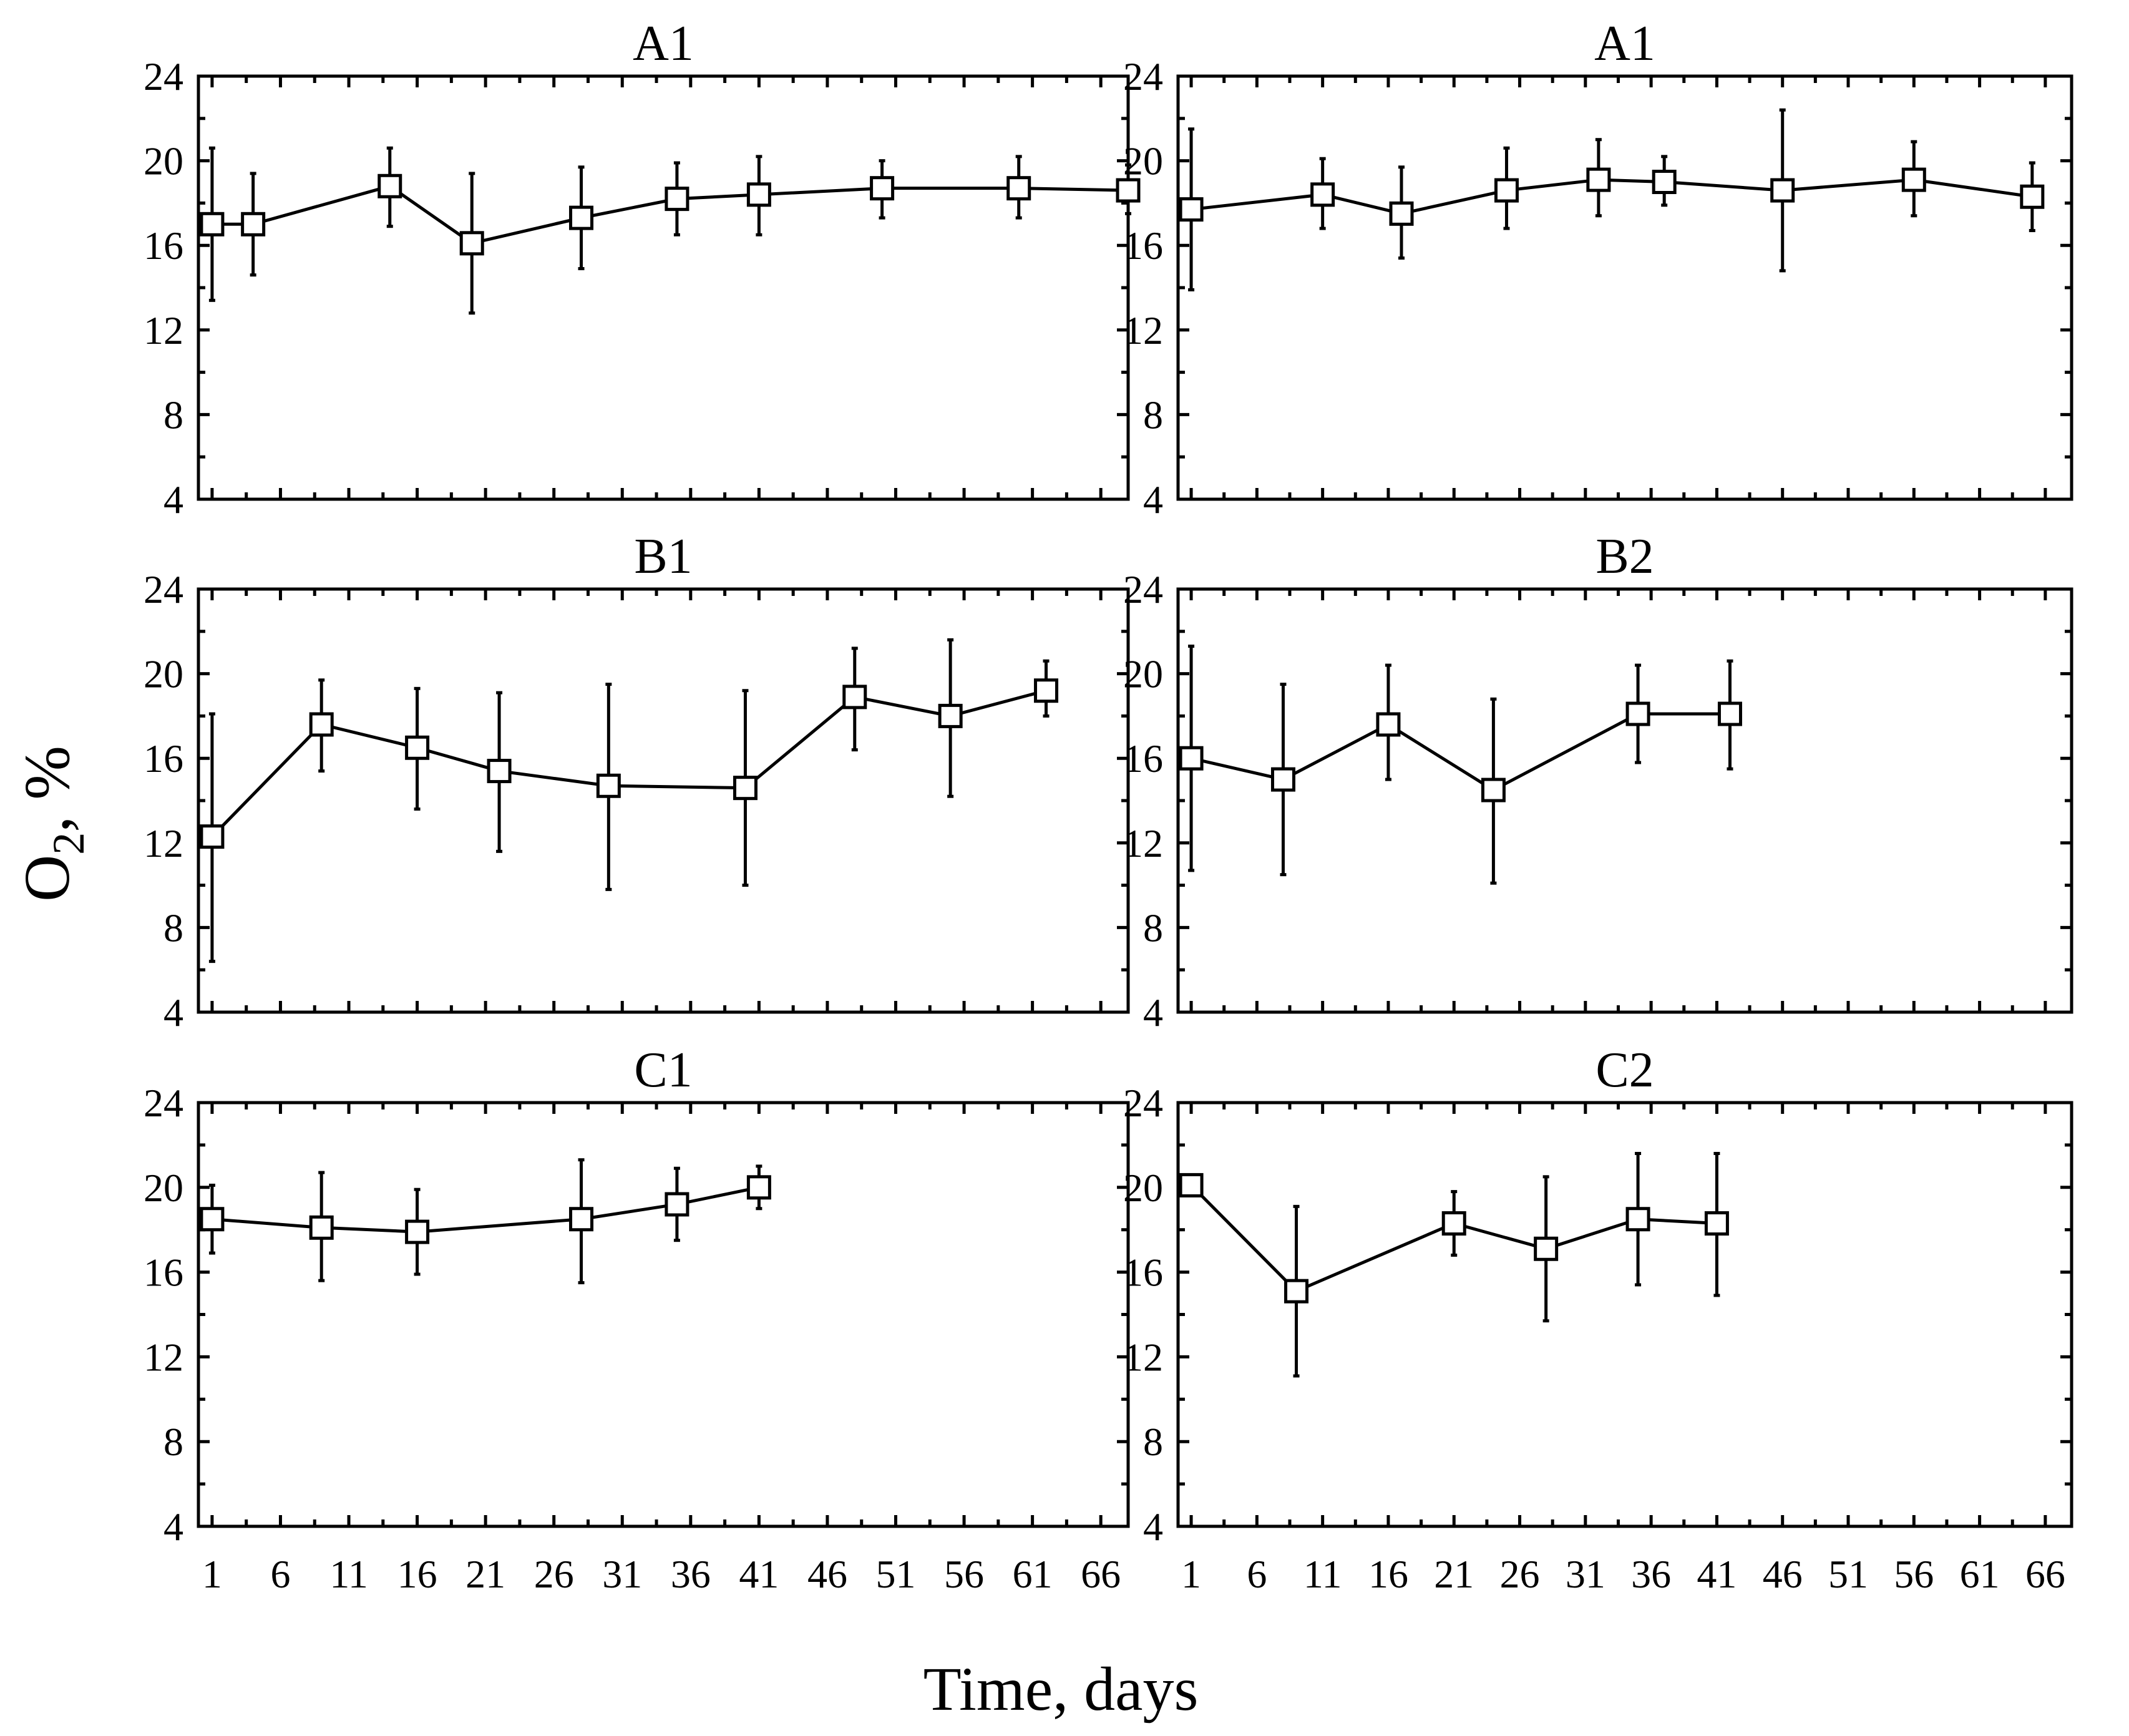  Describe the element at coordinates (47, 878) in the screenshot. I see `y-axis-label-main: O` at that location.